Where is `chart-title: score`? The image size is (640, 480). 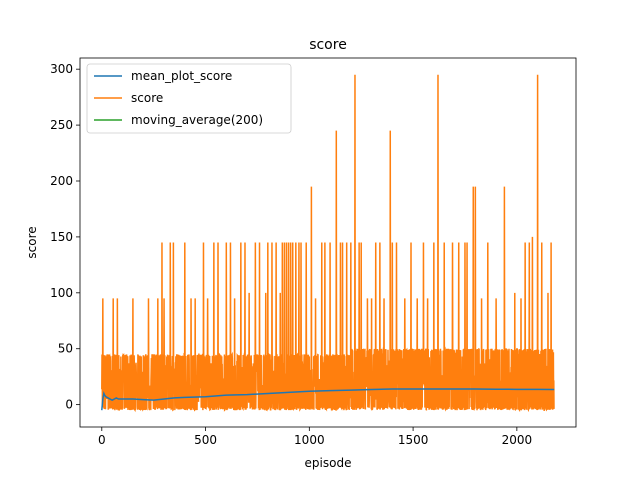 chart-title: score is located at coordinates (328, 45).